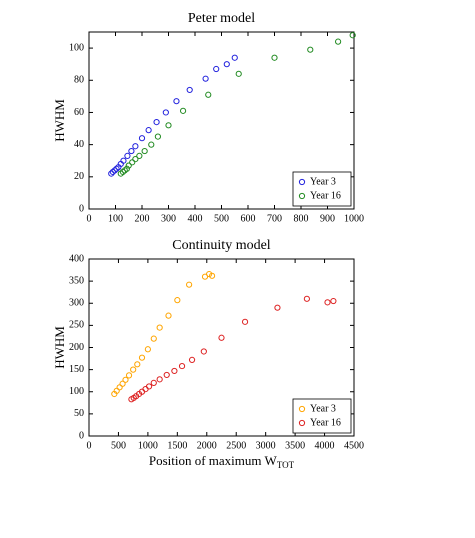 The width and height of the screenshot is (475, 538). I want to click on y-tick-label: 60, so click(79, 112).